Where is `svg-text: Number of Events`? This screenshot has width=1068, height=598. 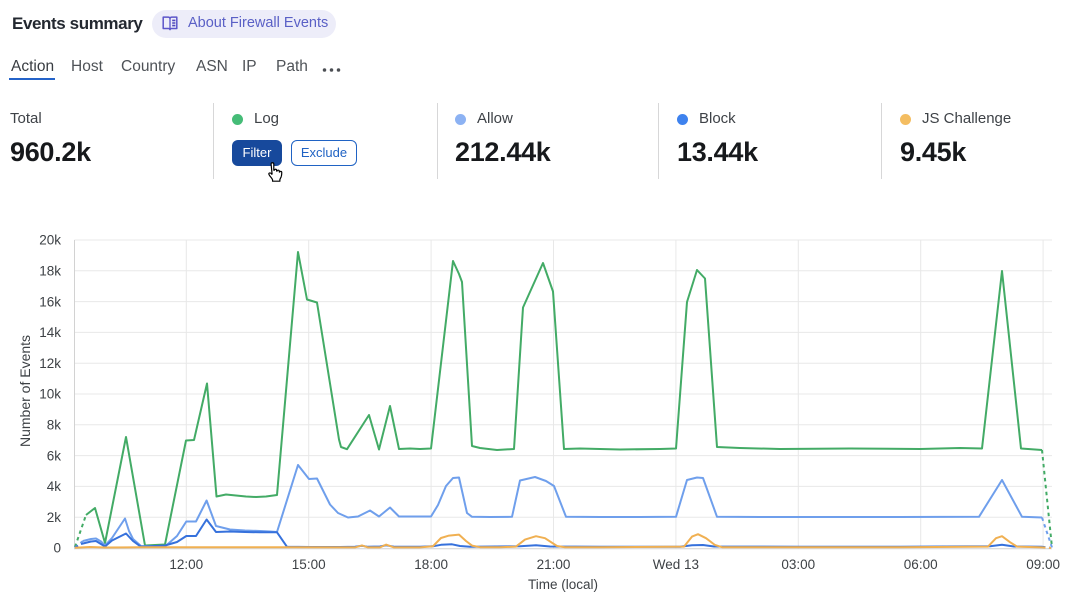 svg-text: Number of Events is located at coordinates (25, 391).